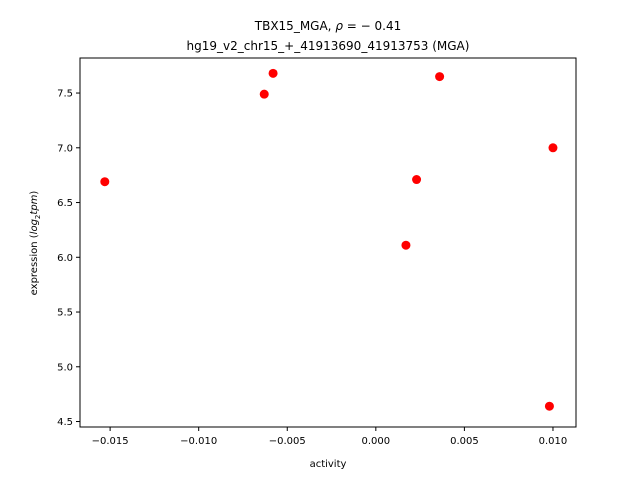 The image size is (640, 480). What do you see at coordinates (110, 441) in the screenshot?
I see `x-tick-label: −0.015` at bounding box center [110, 441].